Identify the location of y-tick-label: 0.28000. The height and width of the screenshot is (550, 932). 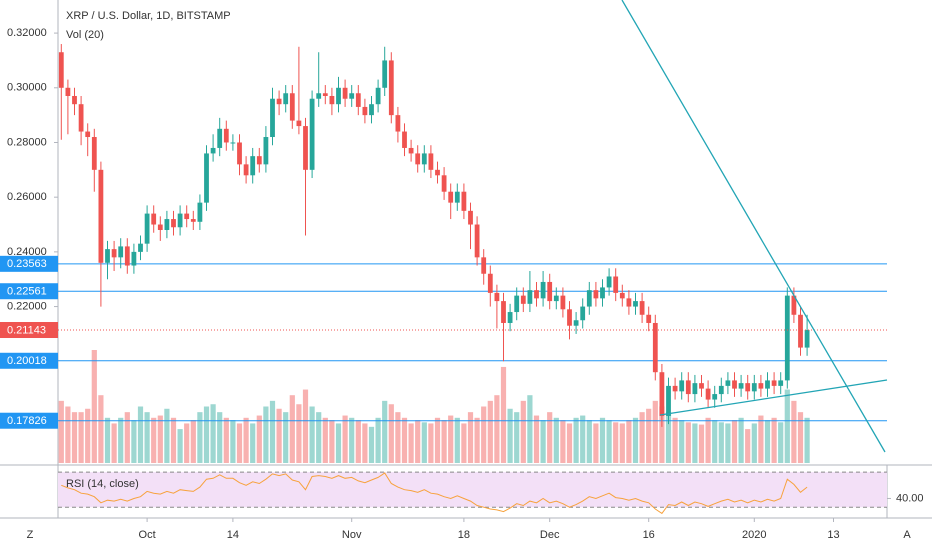
(27, 142).